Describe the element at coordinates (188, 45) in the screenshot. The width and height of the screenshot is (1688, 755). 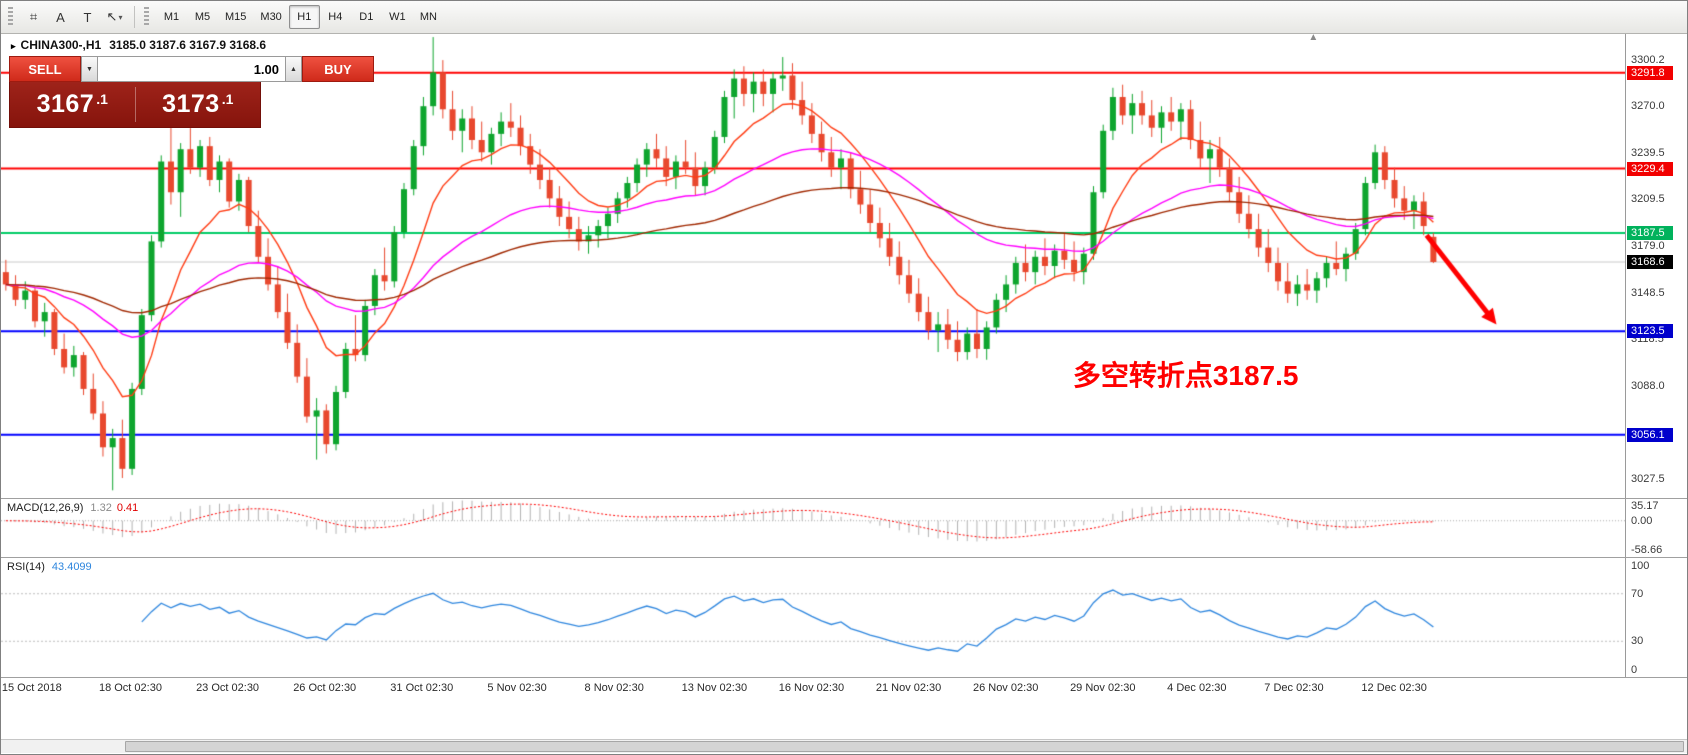
I see `ohlc-values: 3185.0 3187.6 3167.9 3168.6` at that location.